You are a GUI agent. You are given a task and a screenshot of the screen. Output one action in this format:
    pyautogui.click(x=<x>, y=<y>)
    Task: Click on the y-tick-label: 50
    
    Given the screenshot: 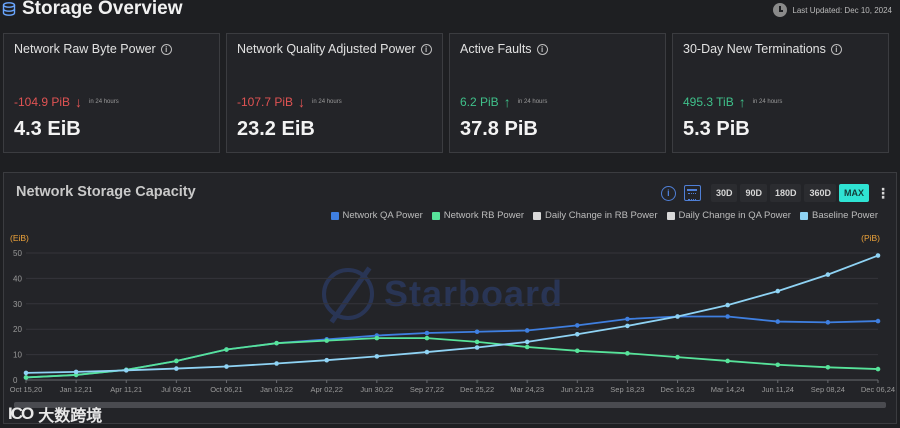 What is the action you would take?
    pyautogui.click(x=17, y=253)
    